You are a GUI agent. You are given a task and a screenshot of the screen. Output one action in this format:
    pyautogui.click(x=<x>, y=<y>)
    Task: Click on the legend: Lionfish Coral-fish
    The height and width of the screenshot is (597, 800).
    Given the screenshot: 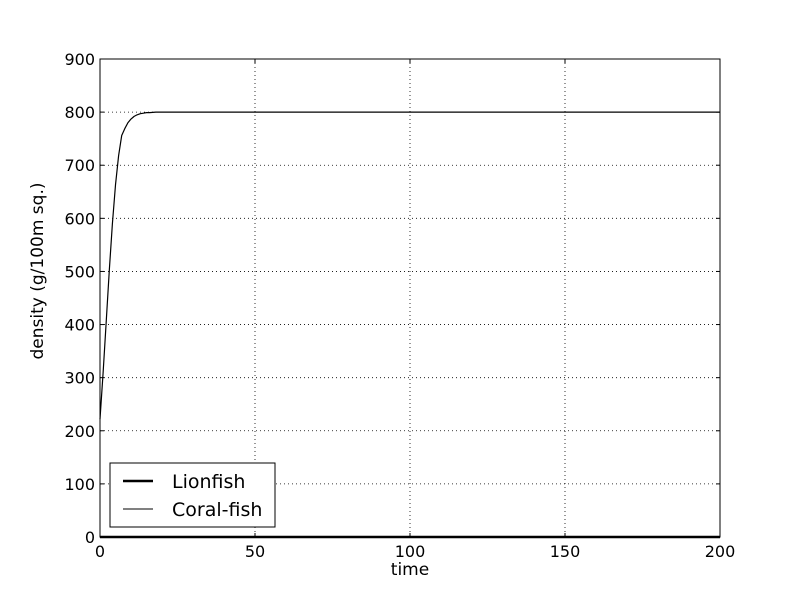 What is the action you would take?
    pyautogui.click(x=192, y=495)
    